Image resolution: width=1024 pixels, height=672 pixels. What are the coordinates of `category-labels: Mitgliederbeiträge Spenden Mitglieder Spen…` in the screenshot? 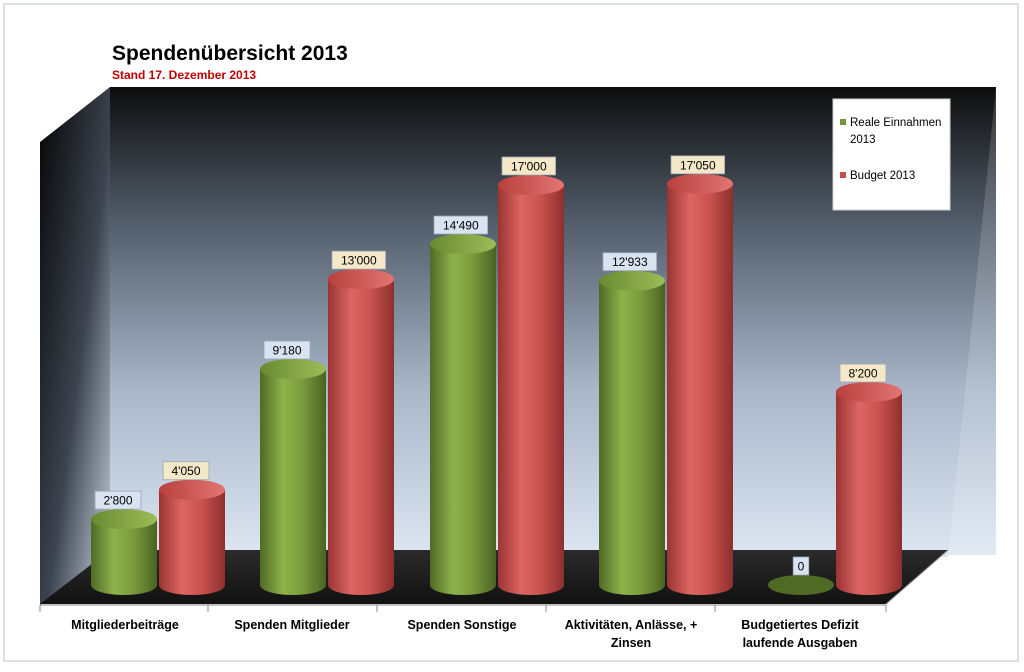 It's located at (465, 634).